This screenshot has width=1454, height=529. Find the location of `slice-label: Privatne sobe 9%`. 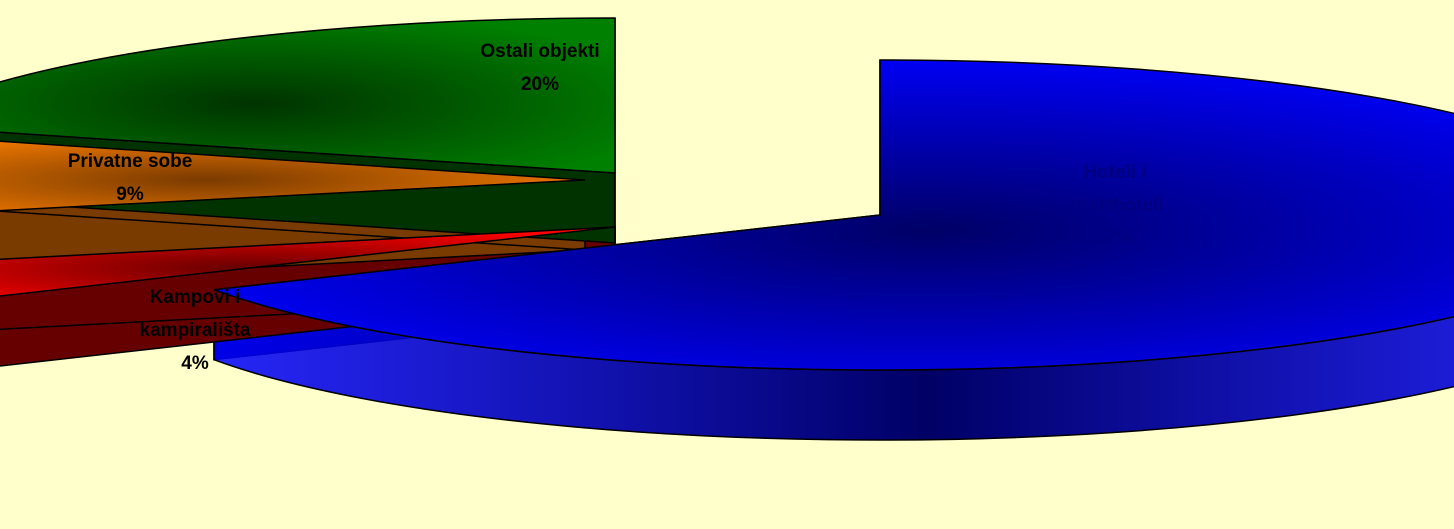

slice-label: Privatne sobe 9% is located at coordinates (130, 178).